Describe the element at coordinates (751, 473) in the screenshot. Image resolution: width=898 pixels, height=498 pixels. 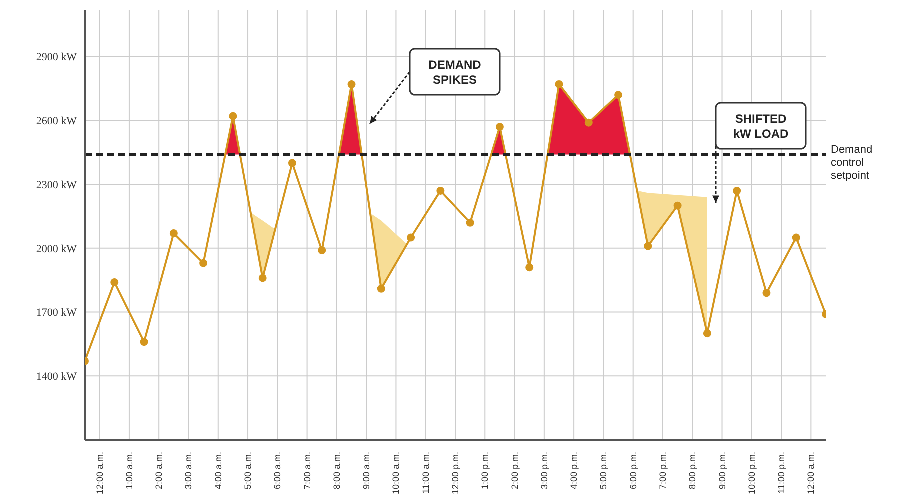
I see `x-tick-label: 10:00 p.m.` at that location.